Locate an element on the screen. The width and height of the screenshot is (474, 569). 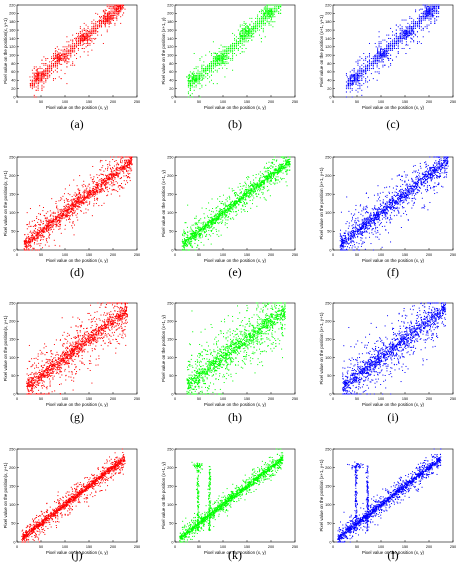
y-axis-label: Pixel value on the position (x+1, y) is located at coordinates (163, 51).